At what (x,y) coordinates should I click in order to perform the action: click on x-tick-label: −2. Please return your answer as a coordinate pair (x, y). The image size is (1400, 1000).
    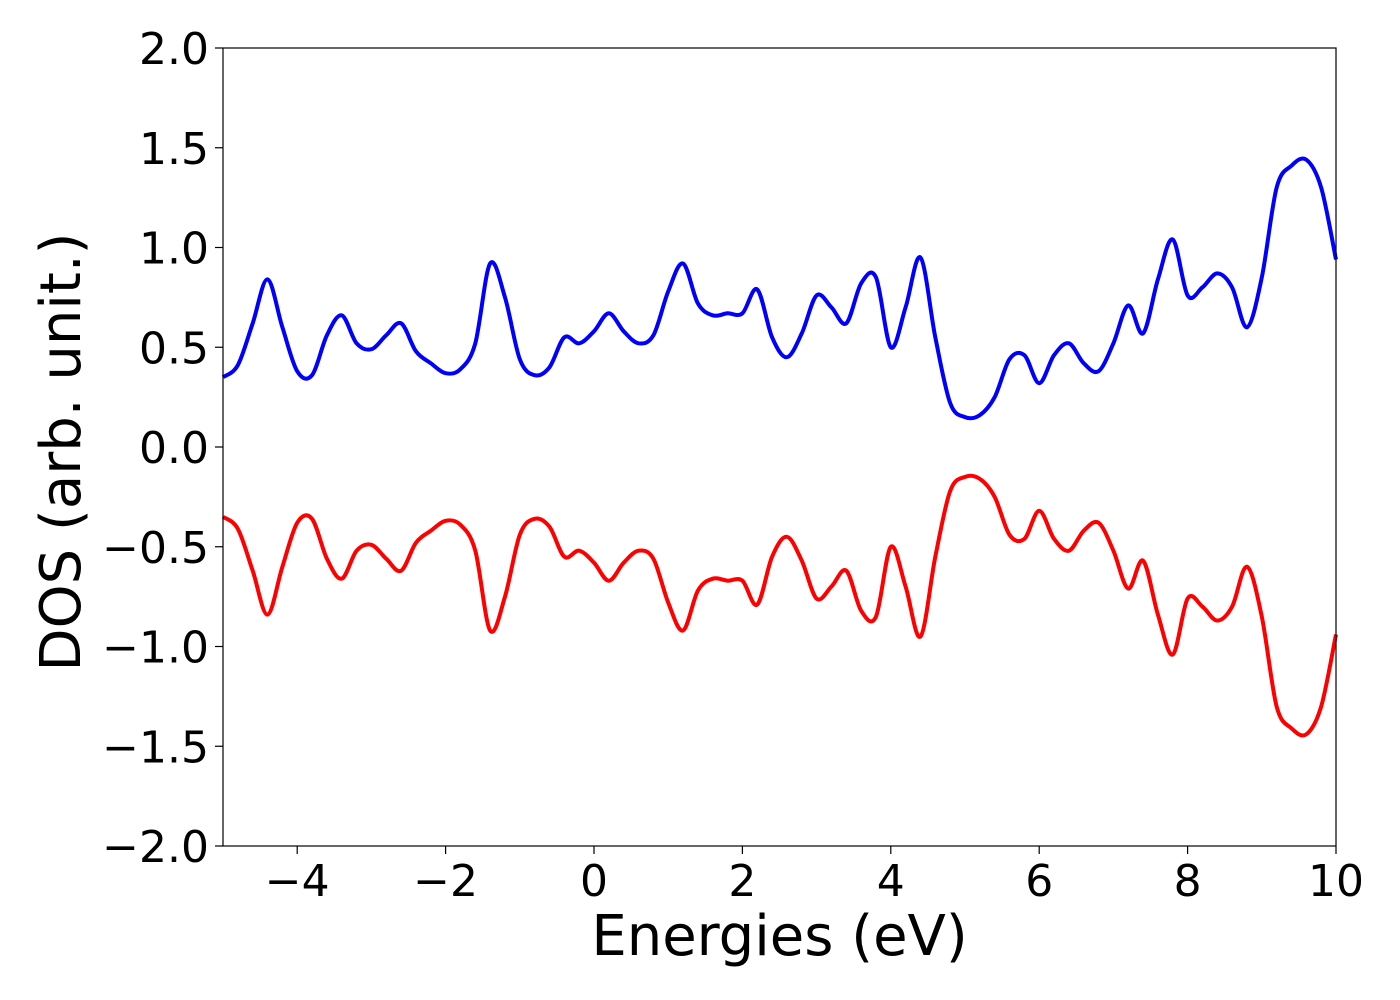
    Looking at the image, I should click on (445, 881).